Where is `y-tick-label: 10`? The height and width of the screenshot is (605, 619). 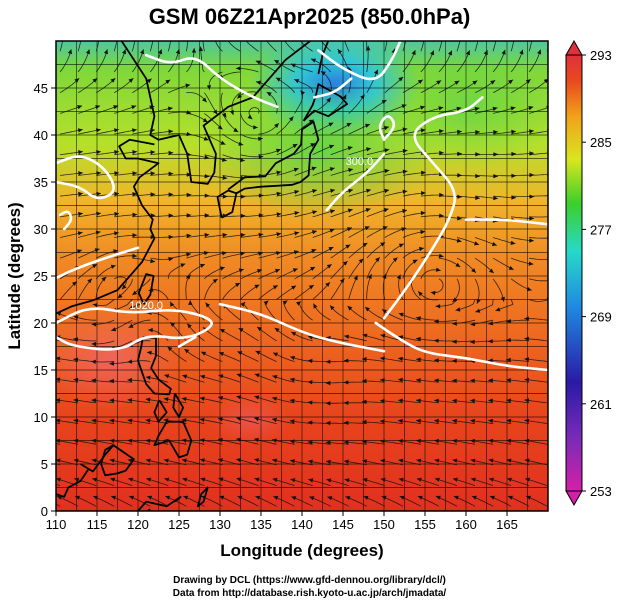 y-tick-label: 10 is located at coordinates (41, 417).